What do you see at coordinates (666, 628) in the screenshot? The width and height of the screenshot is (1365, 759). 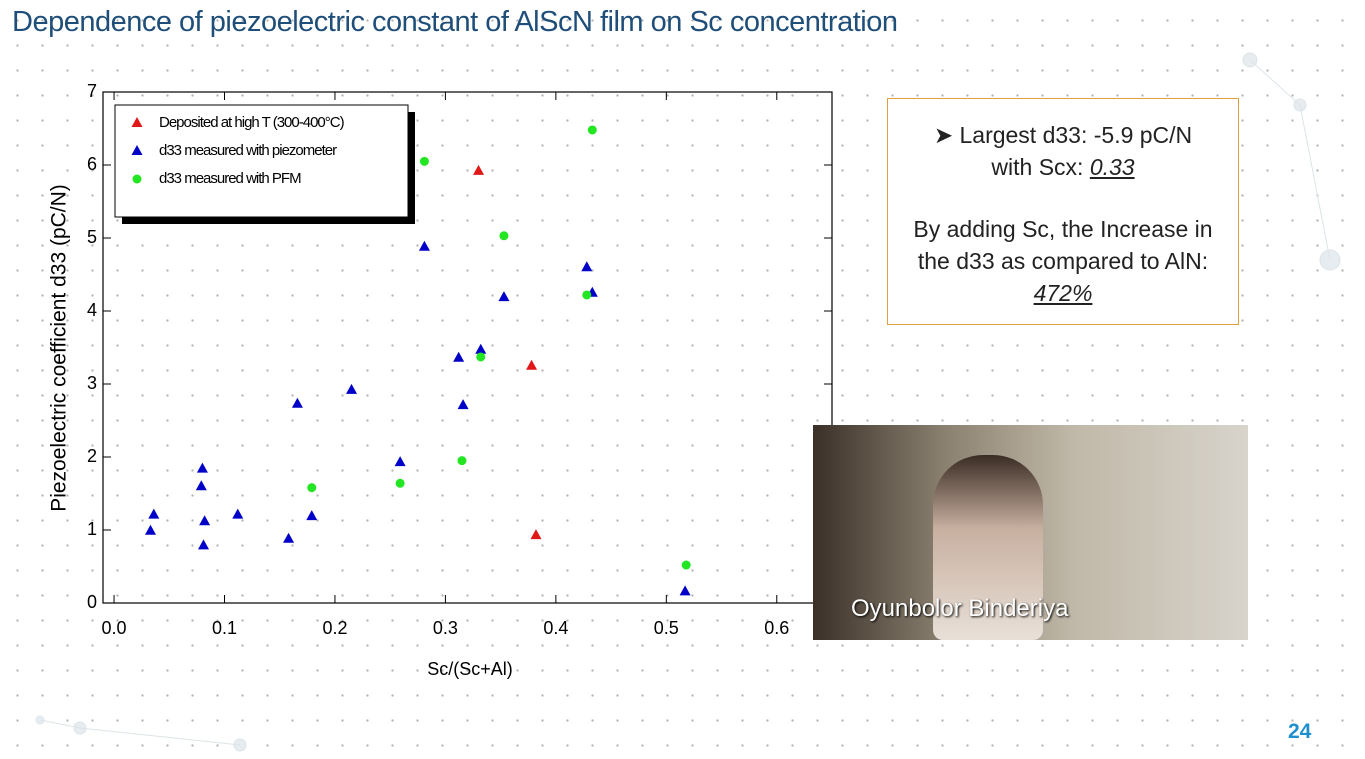 I see `x-tick-label: 0.5` at bounding box center [666, 628].